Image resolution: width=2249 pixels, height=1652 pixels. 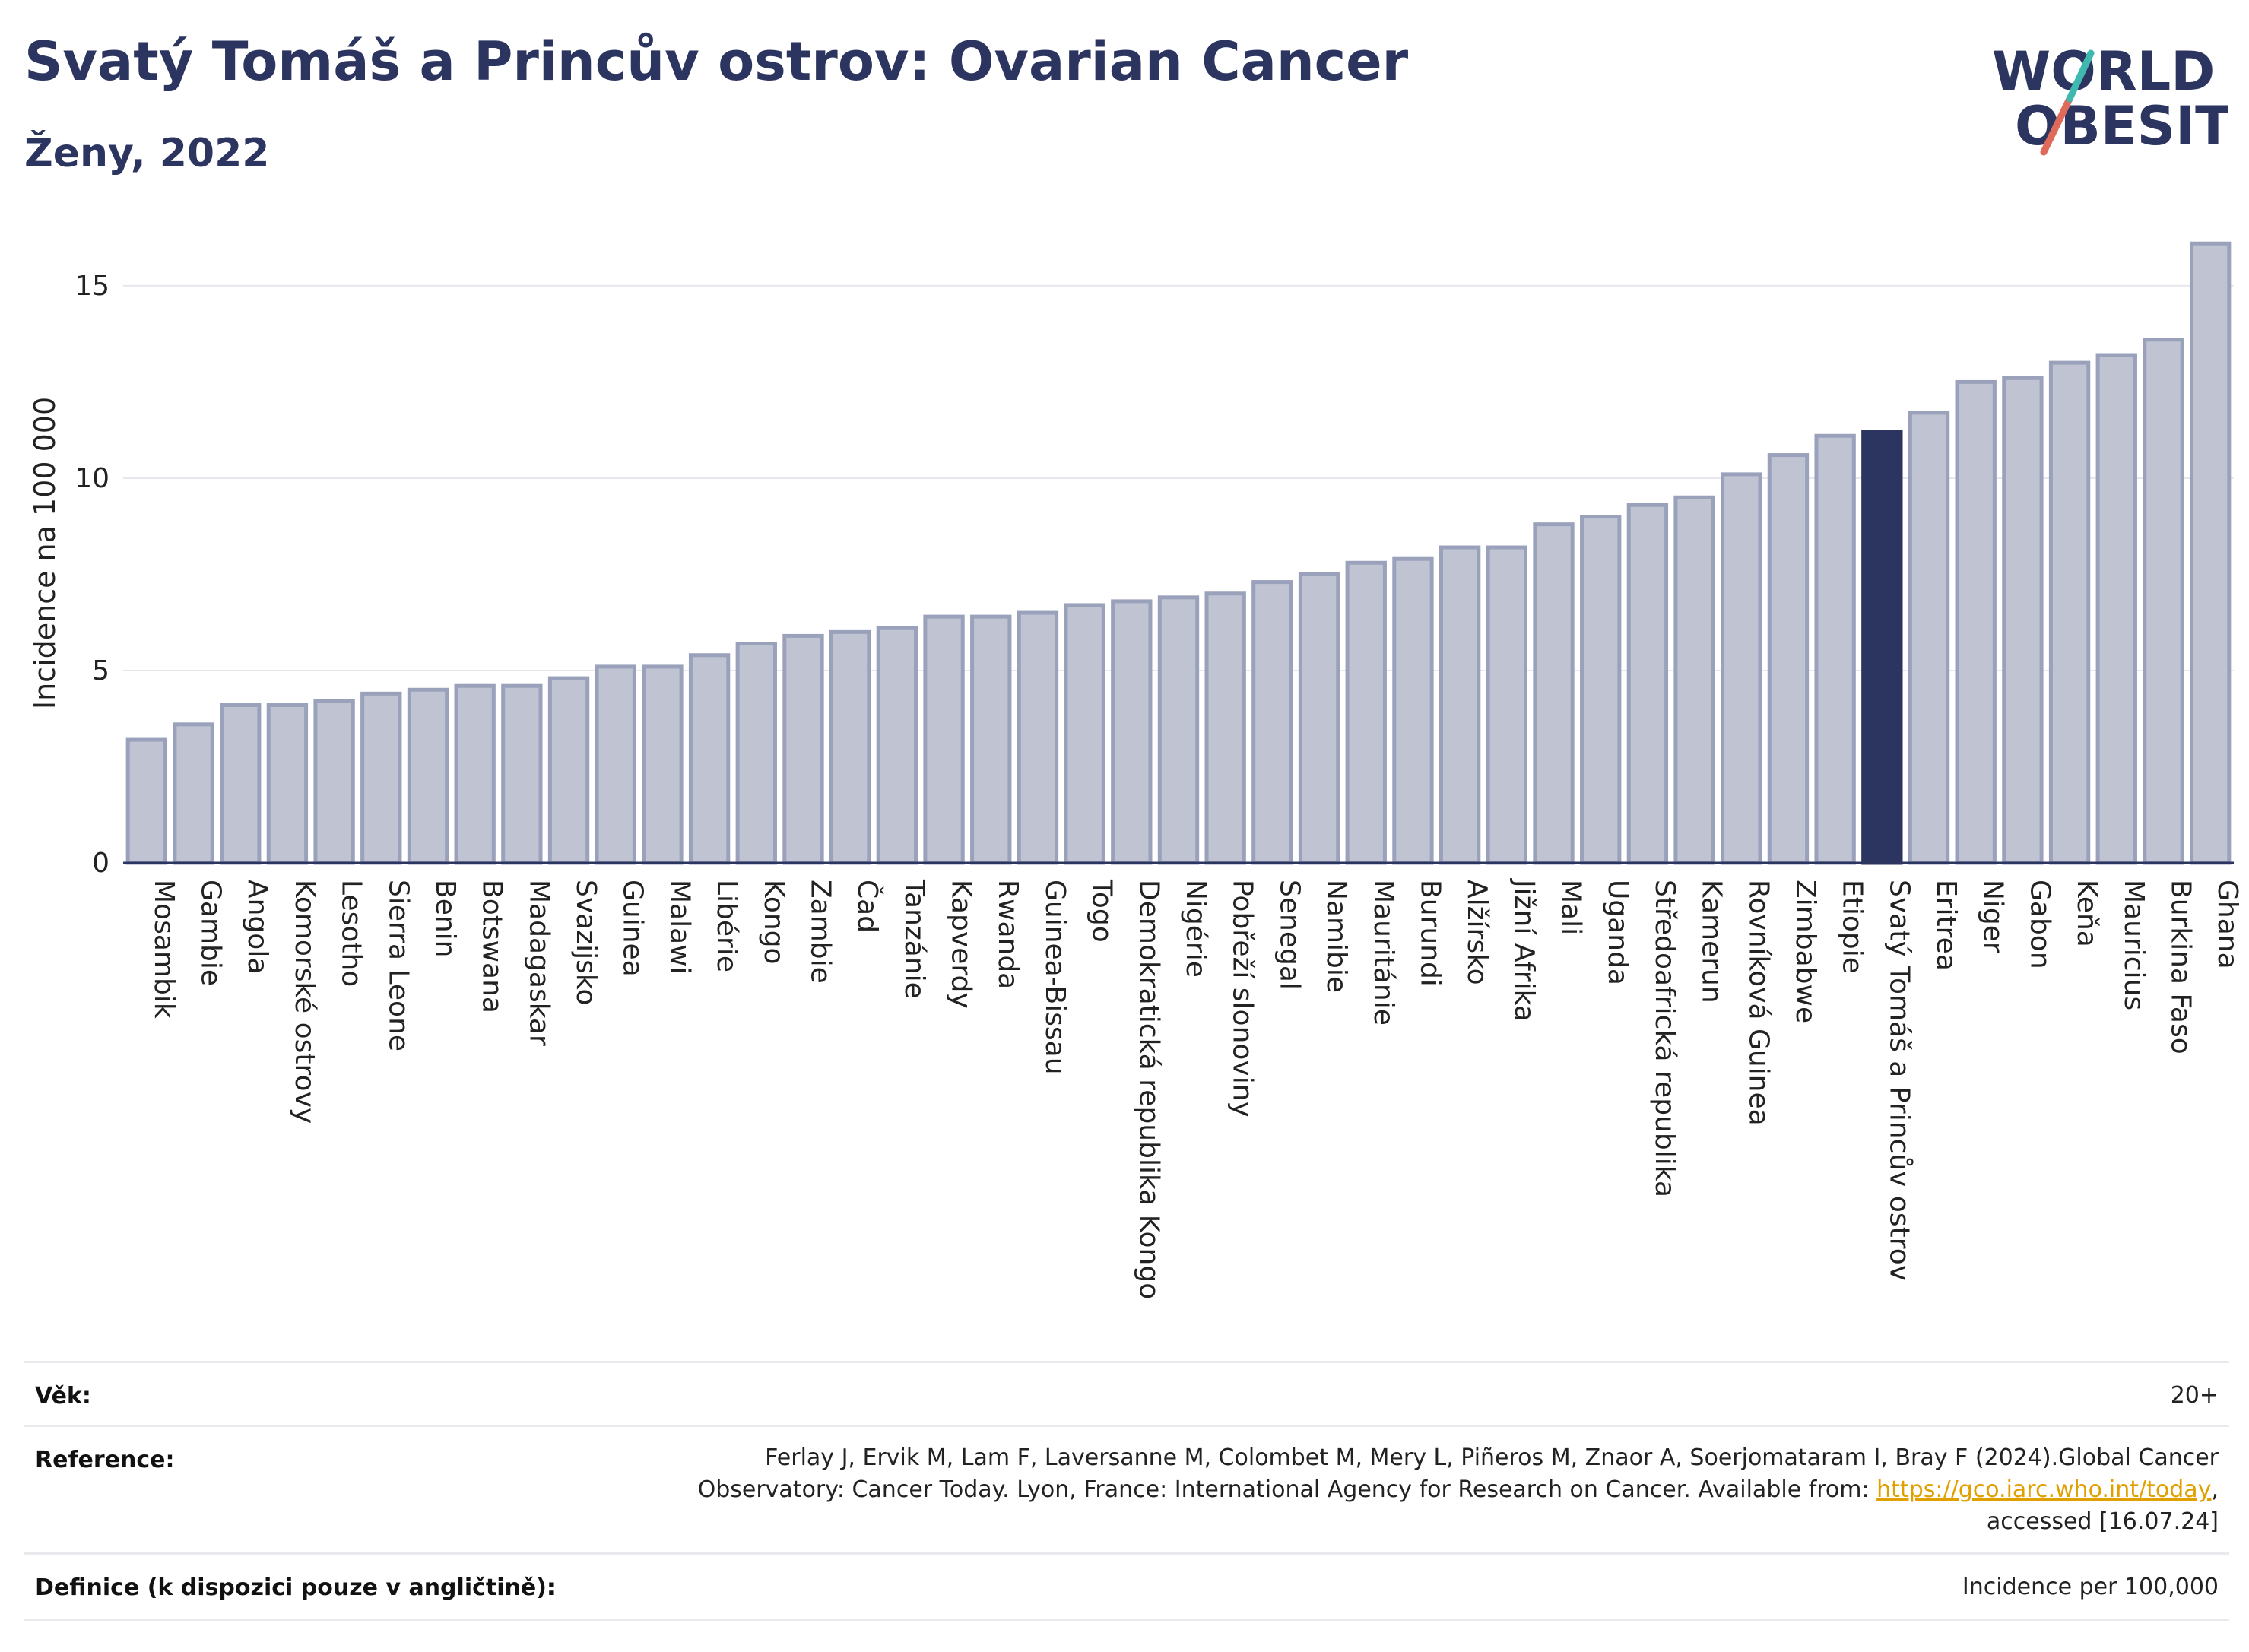 What do you see at coordinates (147, 153) in the screenshot?
I see `chart-subtitle: Ženy, 2022` at bounding box center [147, 153].